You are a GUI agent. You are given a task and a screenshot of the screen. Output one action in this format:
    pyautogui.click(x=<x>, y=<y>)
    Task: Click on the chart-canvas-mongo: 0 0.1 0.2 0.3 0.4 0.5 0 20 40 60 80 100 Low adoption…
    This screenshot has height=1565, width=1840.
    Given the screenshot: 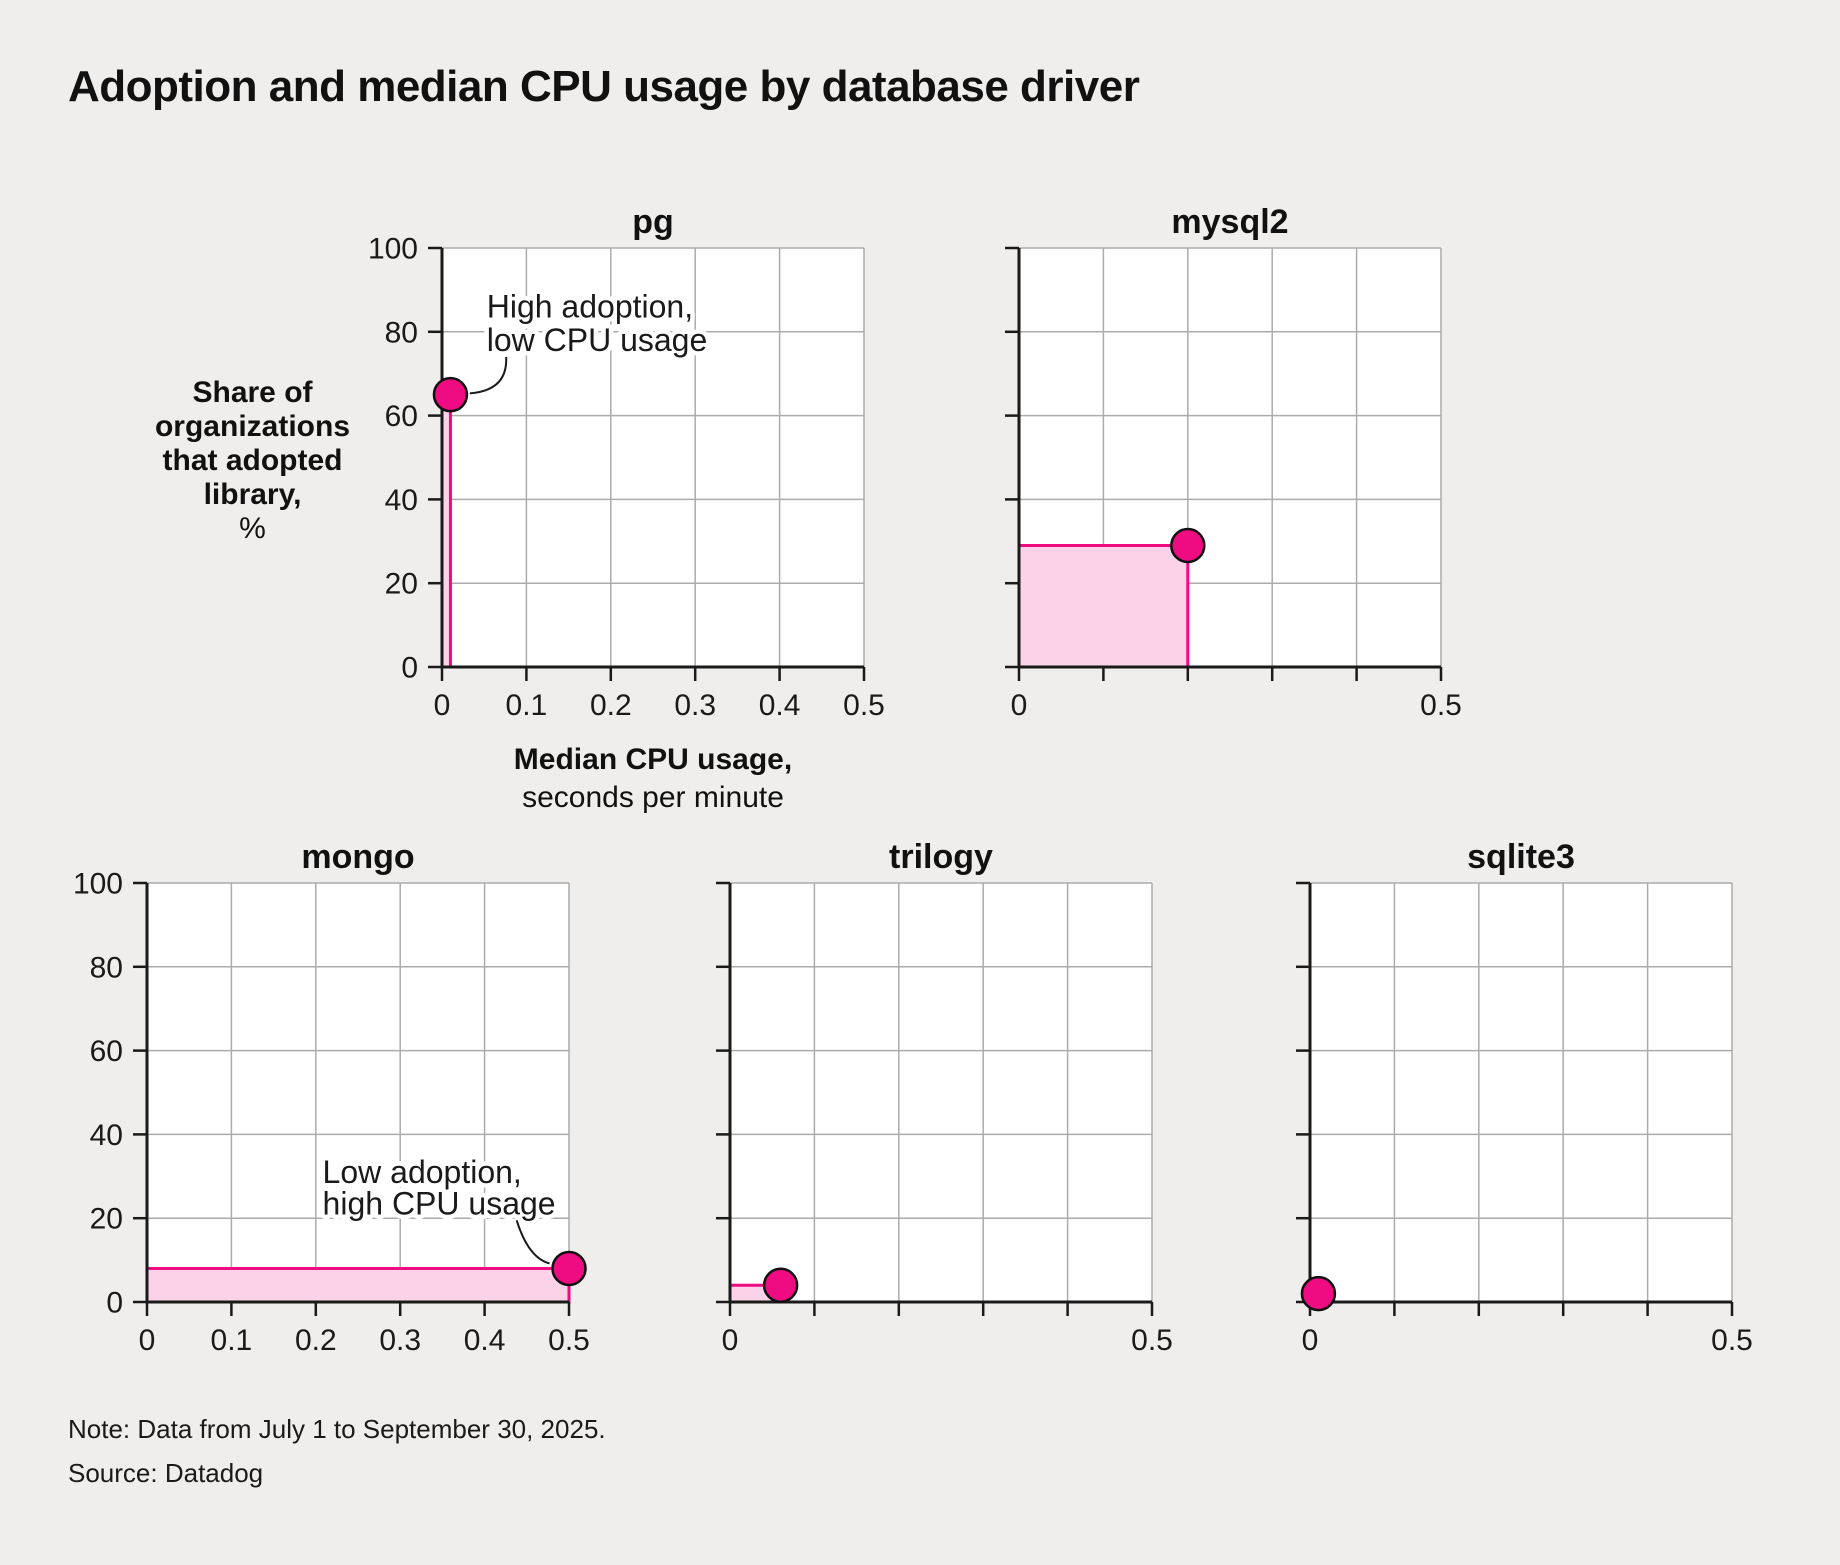 What is the action you would take?
    pyautogui.click(x=331, y=1113)
    